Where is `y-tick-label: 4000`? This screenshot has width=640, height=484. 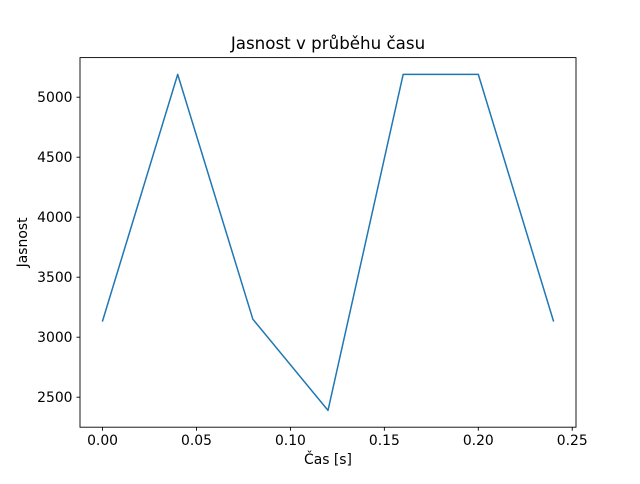
y-tick-label: 4000 is located at coordinates (54, 218).